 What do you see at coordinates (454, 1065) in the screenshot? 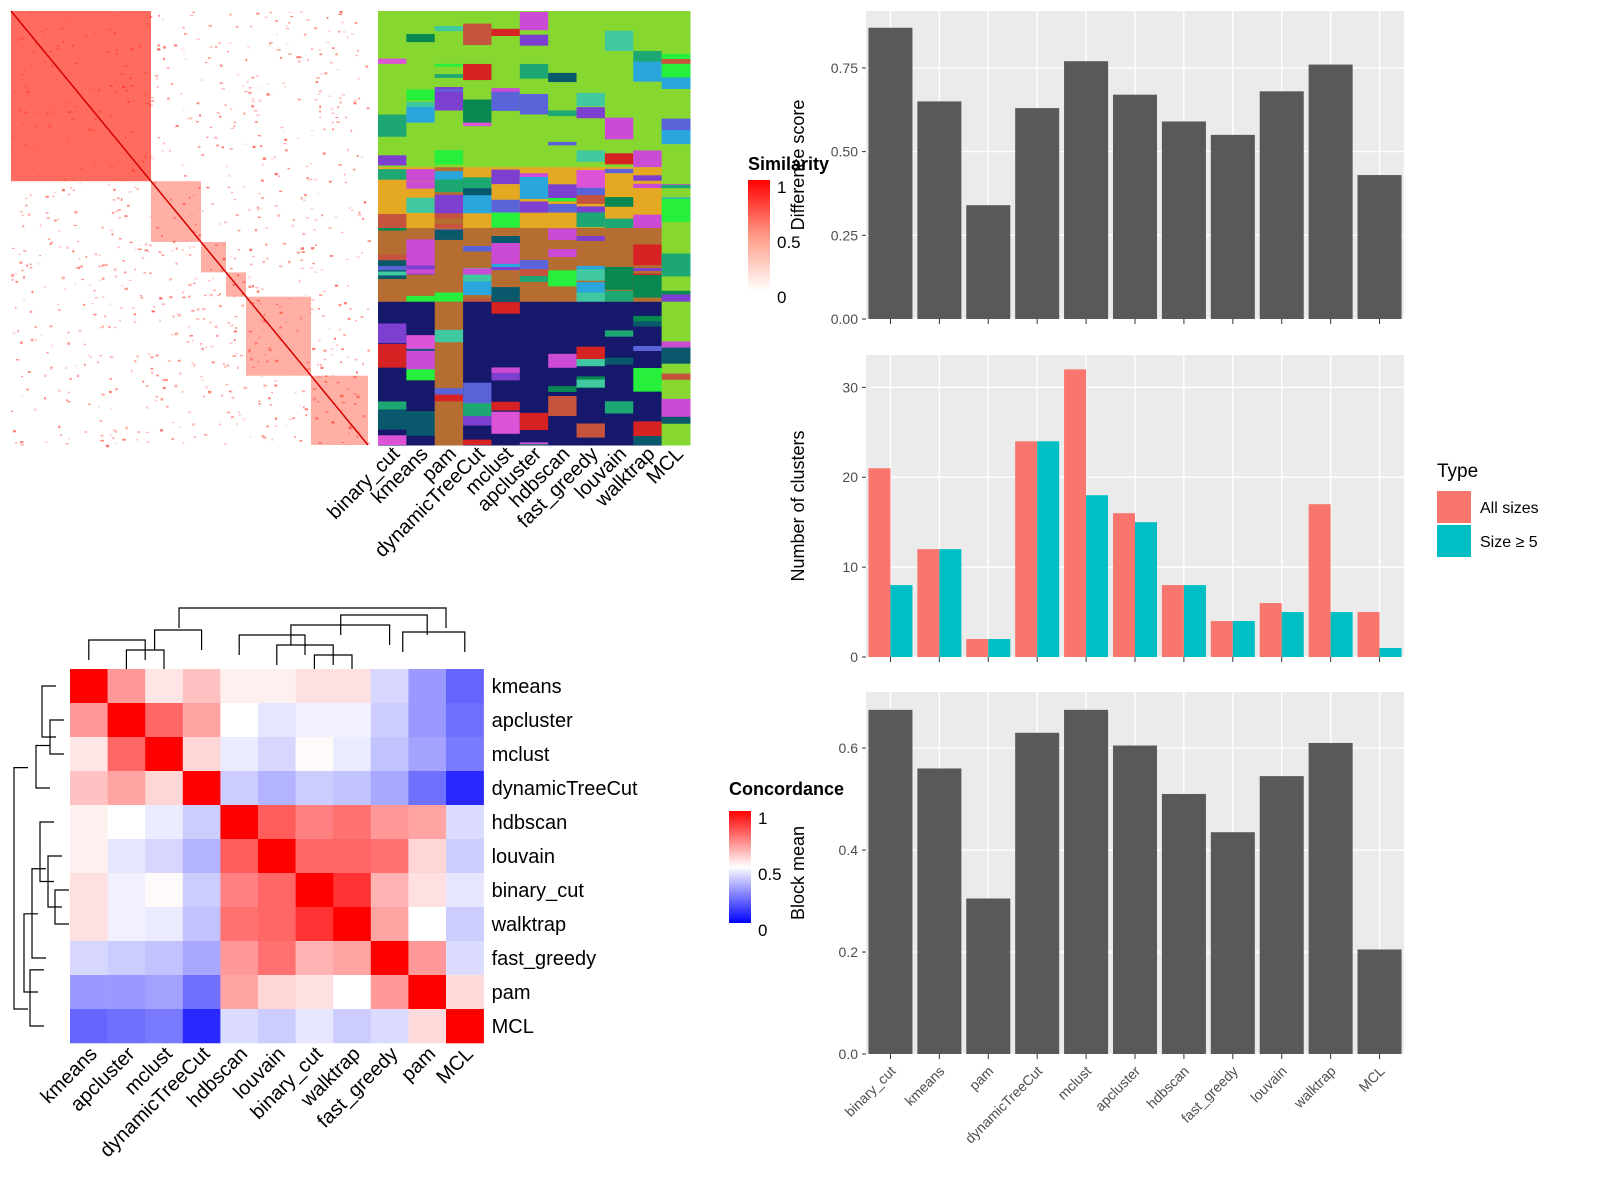
I see `concordance-column-label: MCL` at bounding box center [454, 1065].